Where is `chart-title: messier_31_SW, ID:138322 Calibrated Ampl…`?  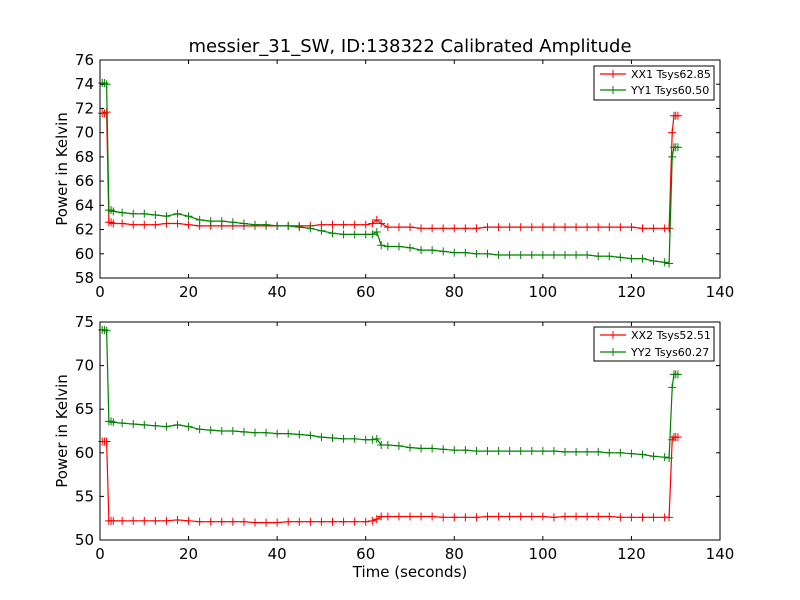
chart-title: messier_31_SW, ID:138322 Calibrated Ampl… is located at coordinates (409, 46).